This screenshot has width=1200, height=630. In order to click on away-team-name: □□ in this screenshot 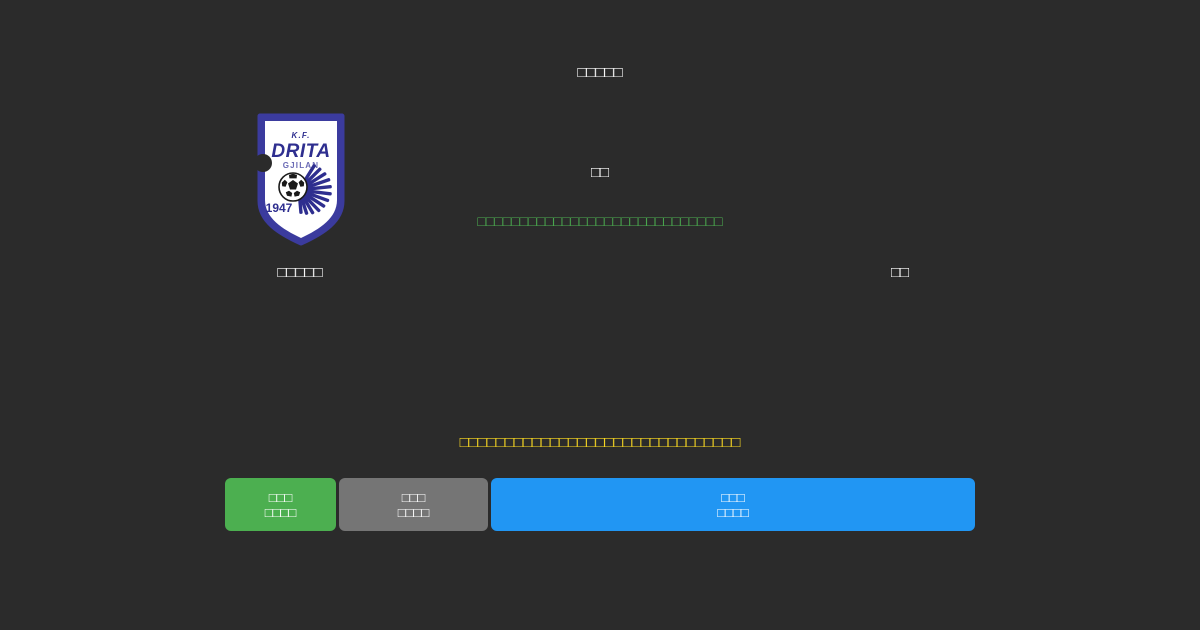, I will do `click(900, 272)`.